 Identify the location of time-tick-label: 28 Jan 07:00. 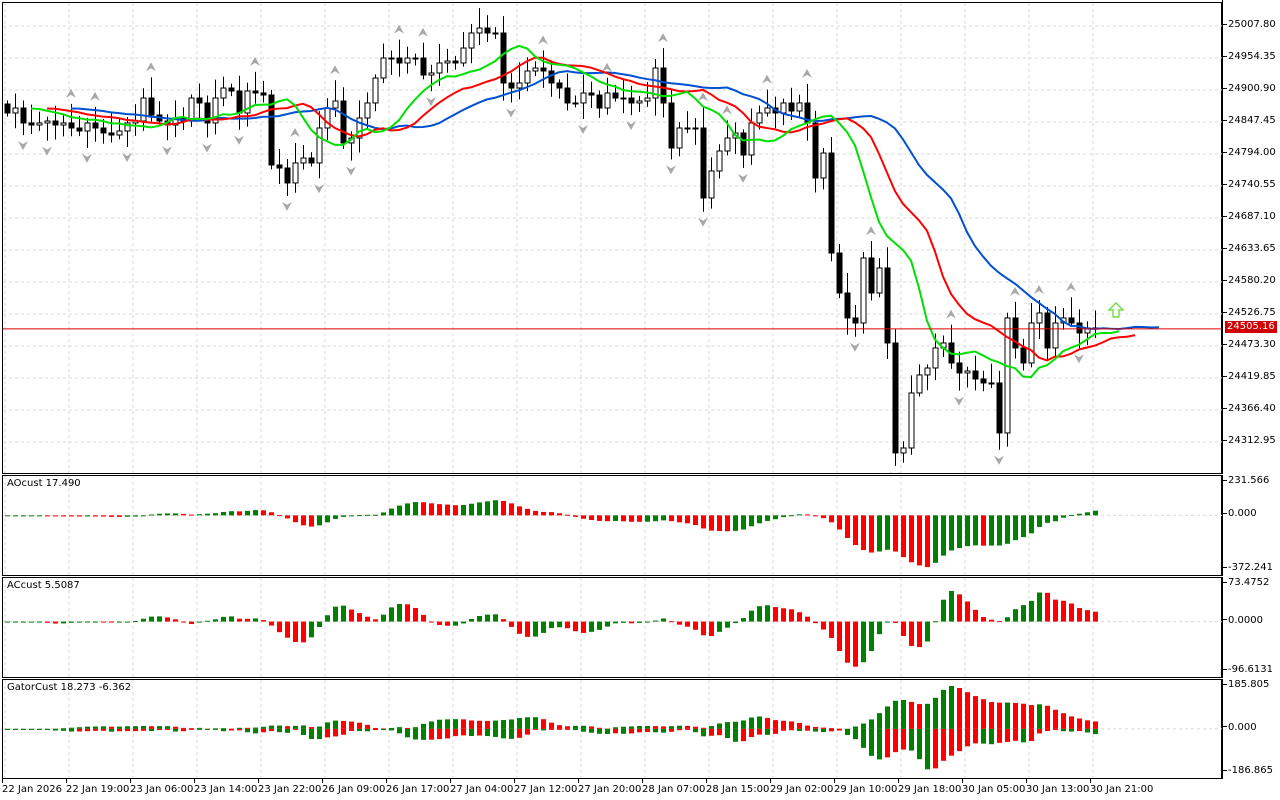
(674, 786).